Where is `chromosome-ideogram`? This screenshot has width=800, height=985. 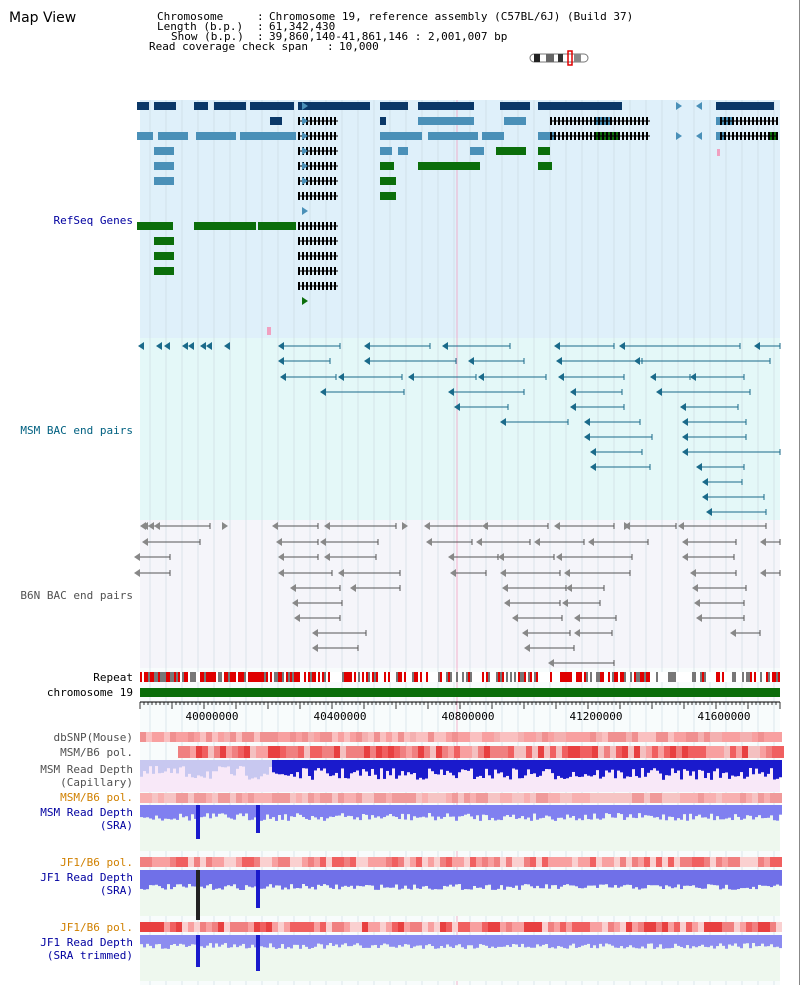 chromosome-ideogram is located at coordinates (560, 58).